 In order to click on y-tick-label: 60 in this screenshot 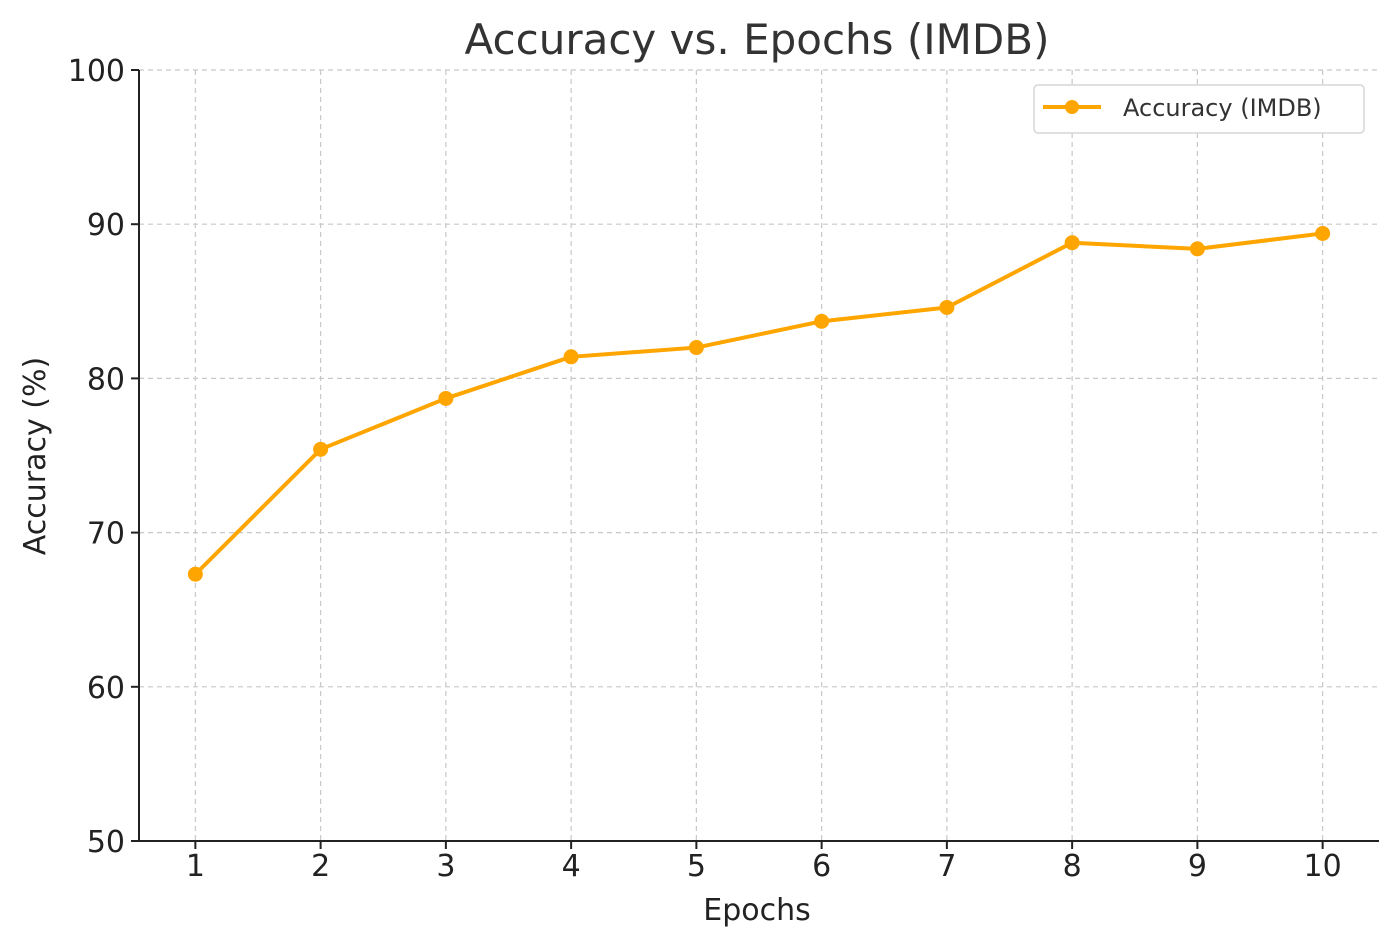, I will do `click(106, 688)`.